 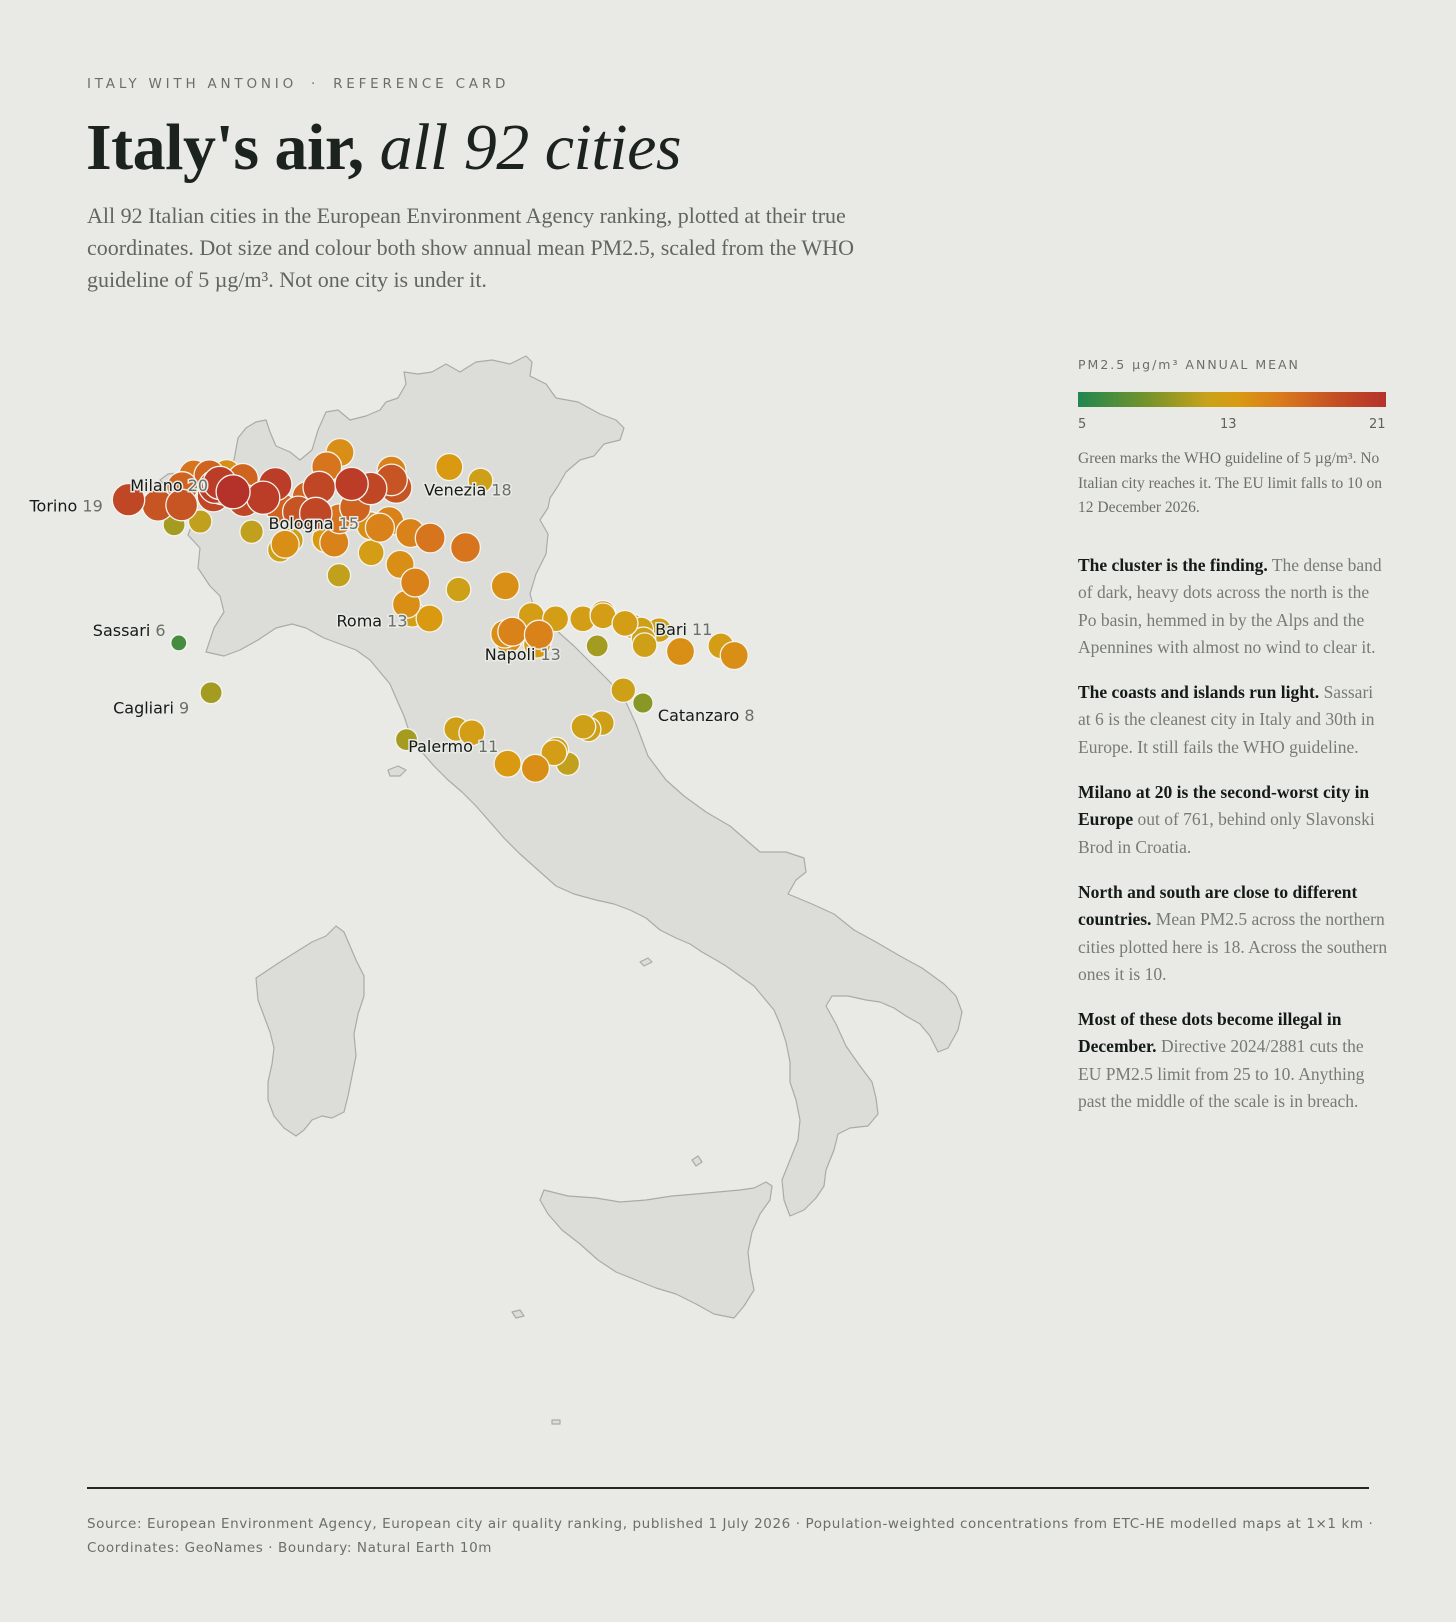 I want to click on city-label-name: Cagliari, so click(x=143, y=708).